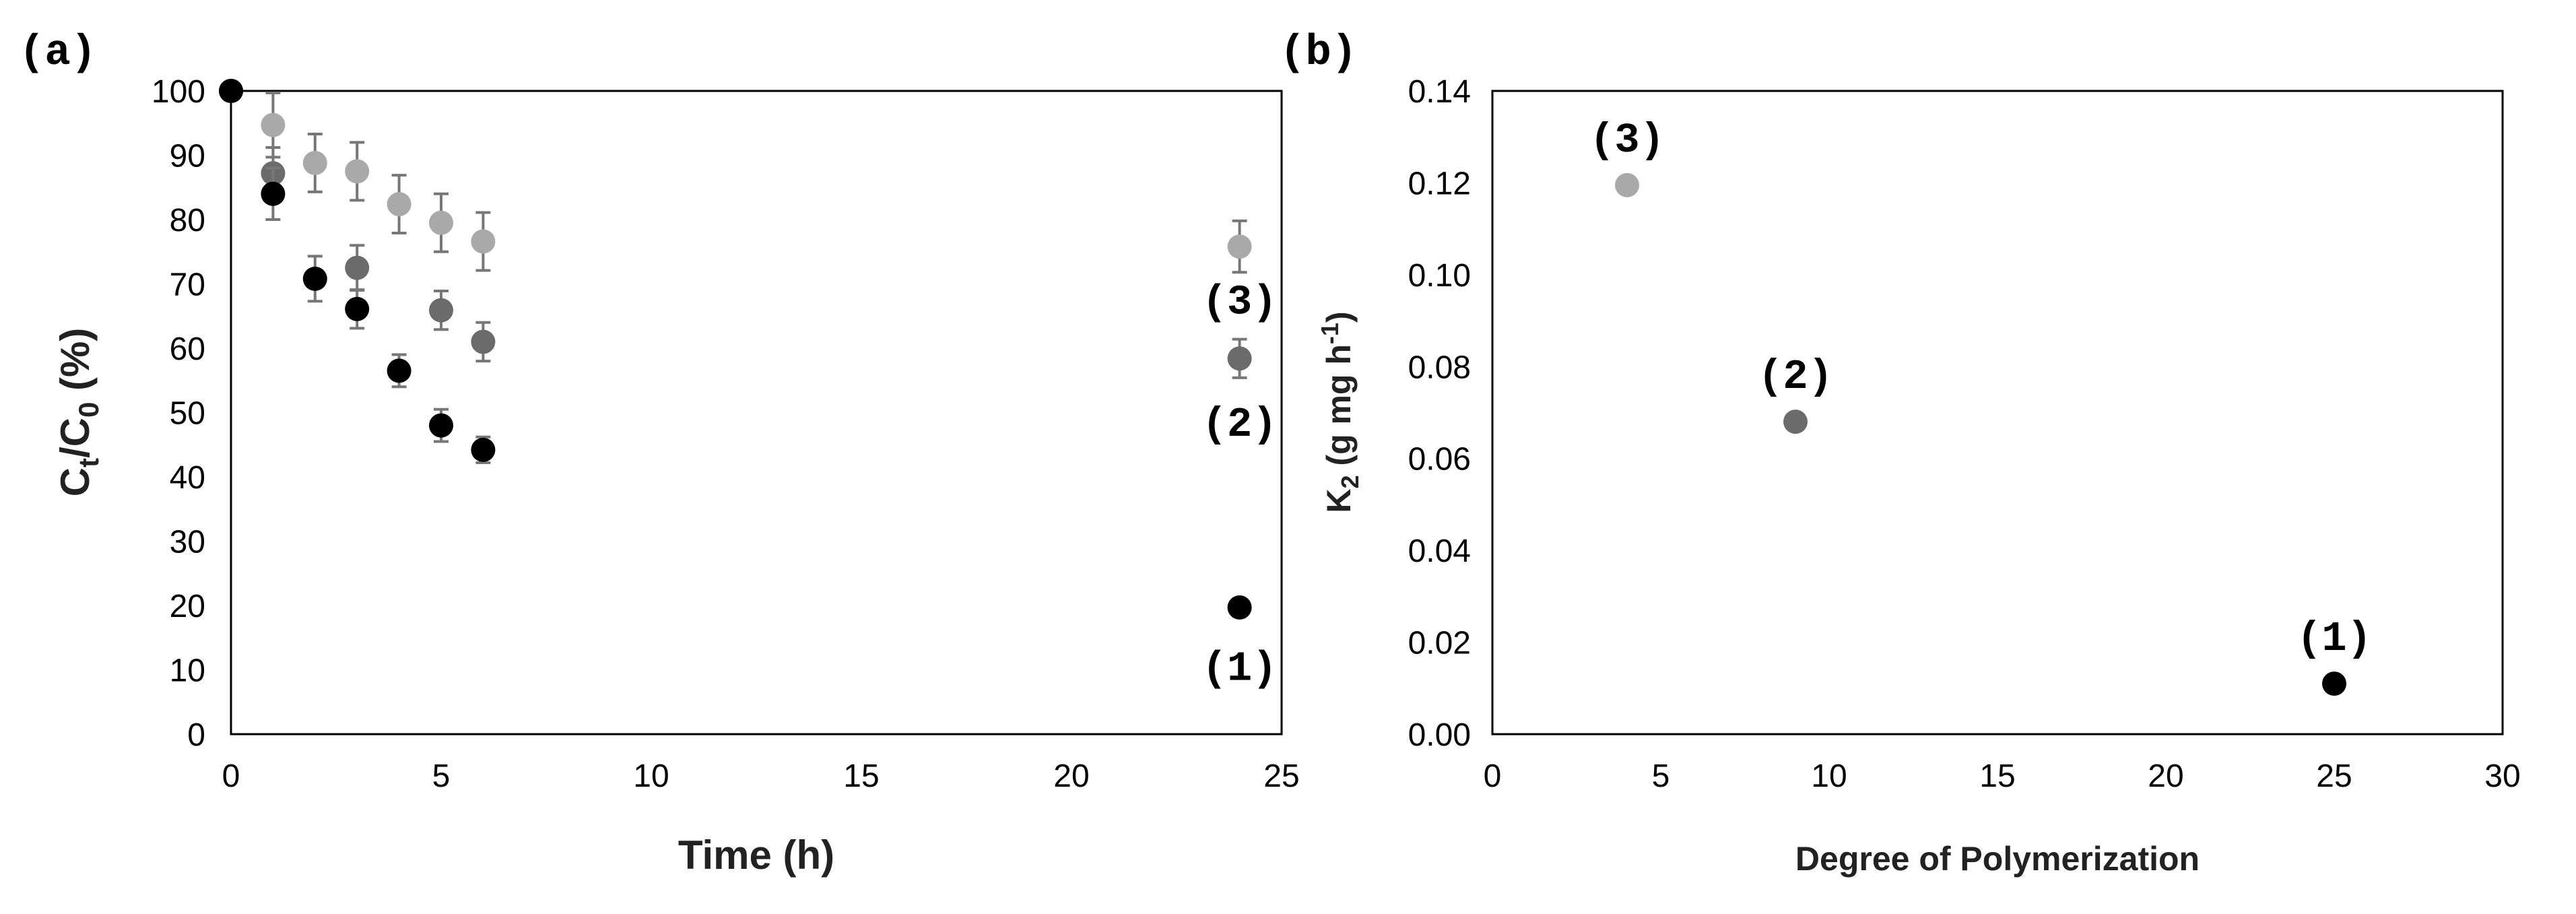  I want to click on y-tick-label-b: 0.10, so click(1439, 276).